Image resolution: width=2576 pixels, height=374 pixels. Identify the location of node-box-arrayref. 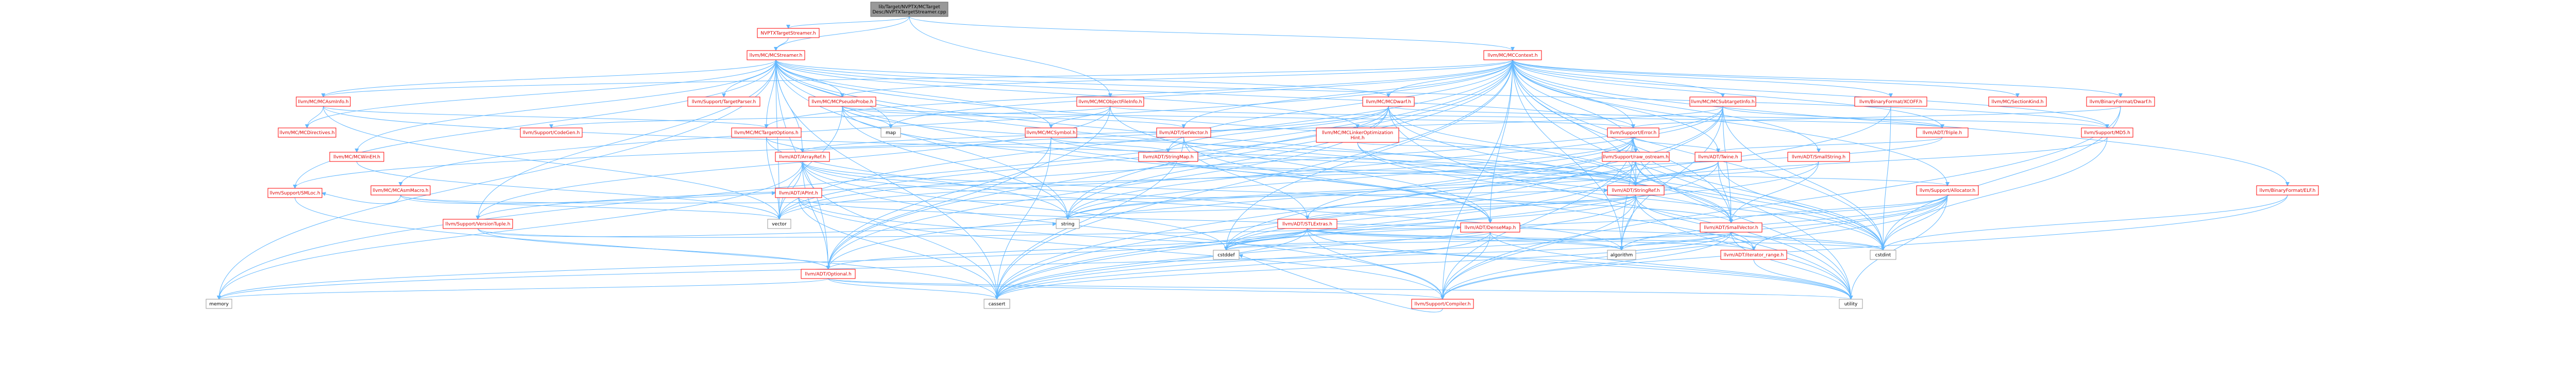
(802, 157).